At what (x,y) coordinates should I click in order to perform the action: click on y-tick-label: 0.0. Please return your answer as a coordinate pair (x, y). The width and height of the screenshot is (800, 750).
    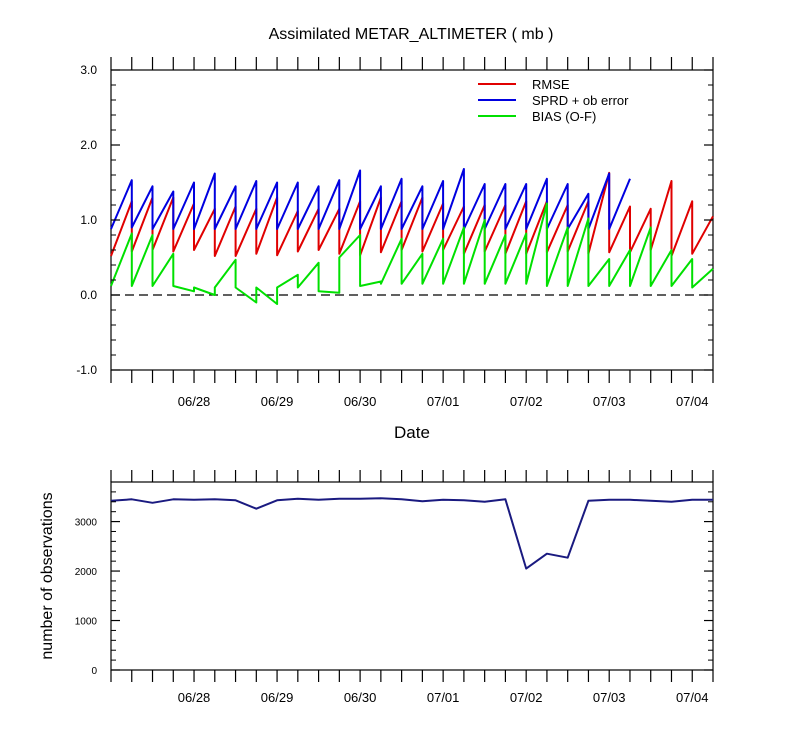
    Looking at the image, I should click on (88, 295).